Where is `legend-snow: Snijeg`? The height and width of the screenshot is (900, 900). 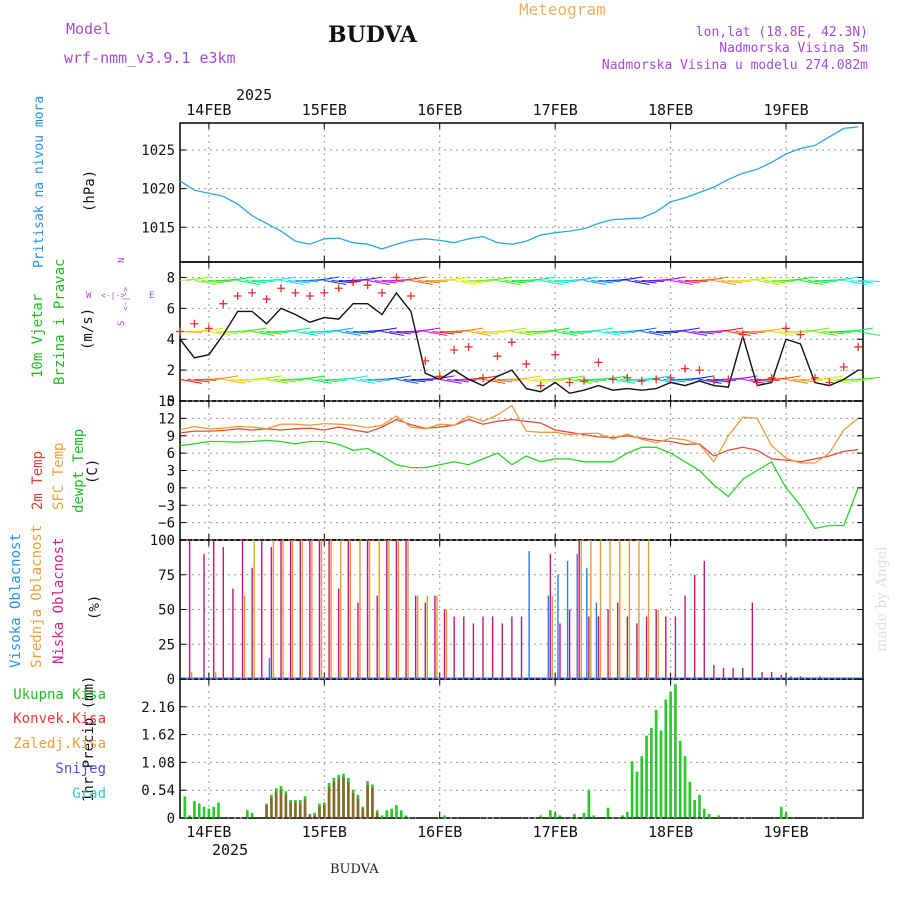
legend-snow: Snijeg is located at coordinates (80, 769).